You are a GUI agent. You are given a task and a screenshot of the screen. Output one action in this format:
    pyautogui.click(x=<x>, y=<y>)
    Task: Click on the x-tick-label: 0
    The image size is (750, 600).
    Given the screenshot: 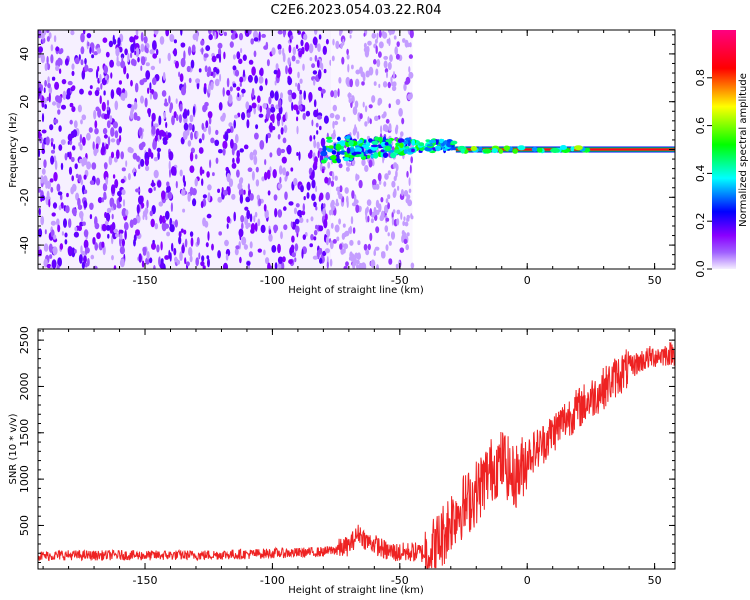 What is the action you would take?
    pyautogui.click(x=527, y=580)
    